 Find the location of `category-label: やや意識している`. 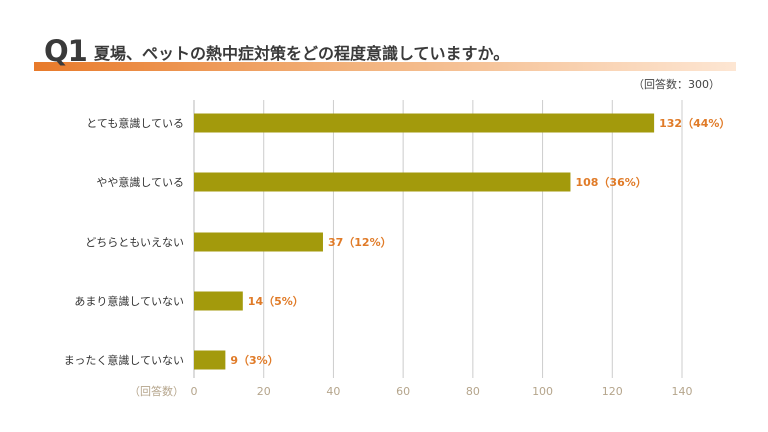

category-label: やや意識している is located at coordinates (140, 182).